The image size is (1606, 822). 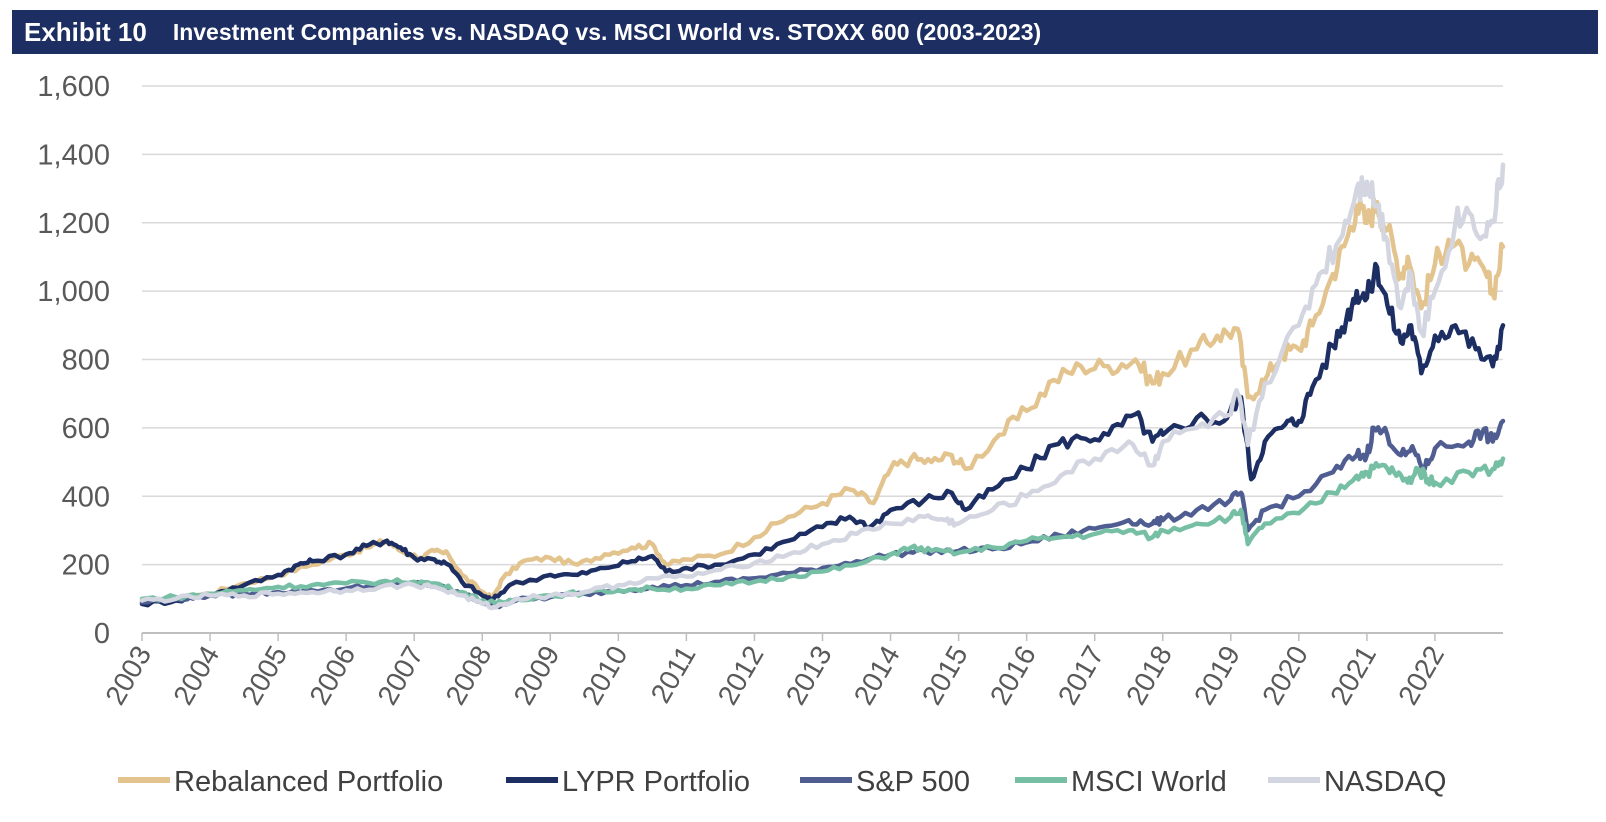 I want to click on x-tick-label: 2008, so click(x=468, y=675).